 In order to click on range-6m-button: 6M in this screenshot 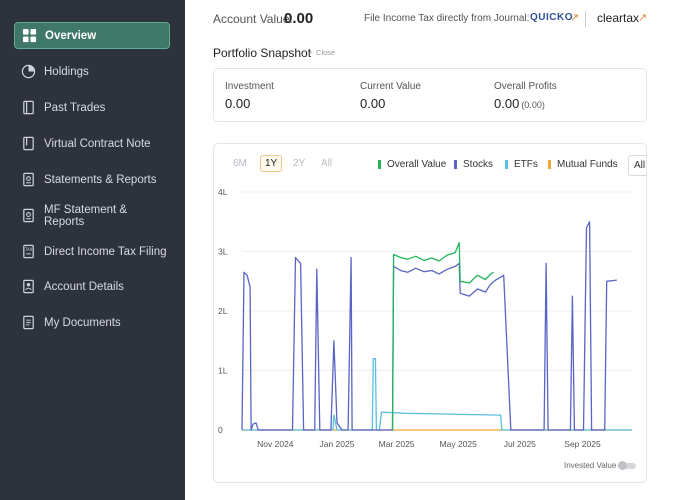, I will do `click(240, 163)`.